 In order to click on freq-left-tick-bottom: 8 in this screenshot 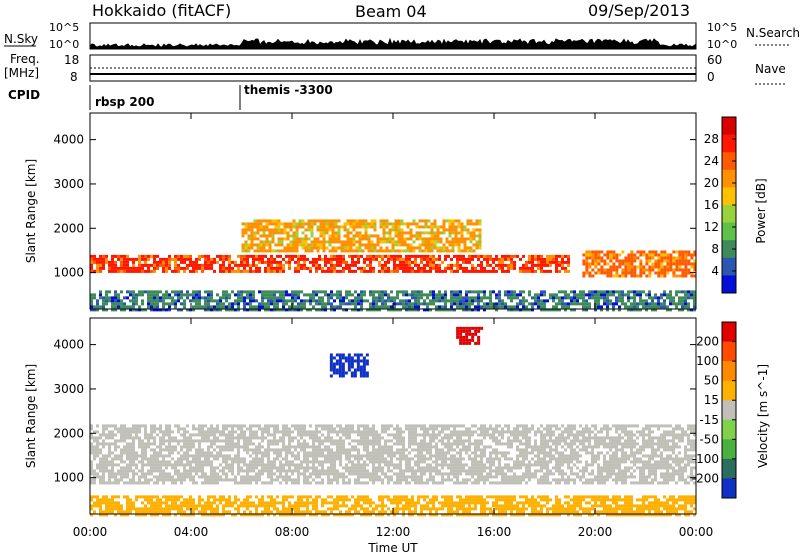, I will do `click(74, 77)`.